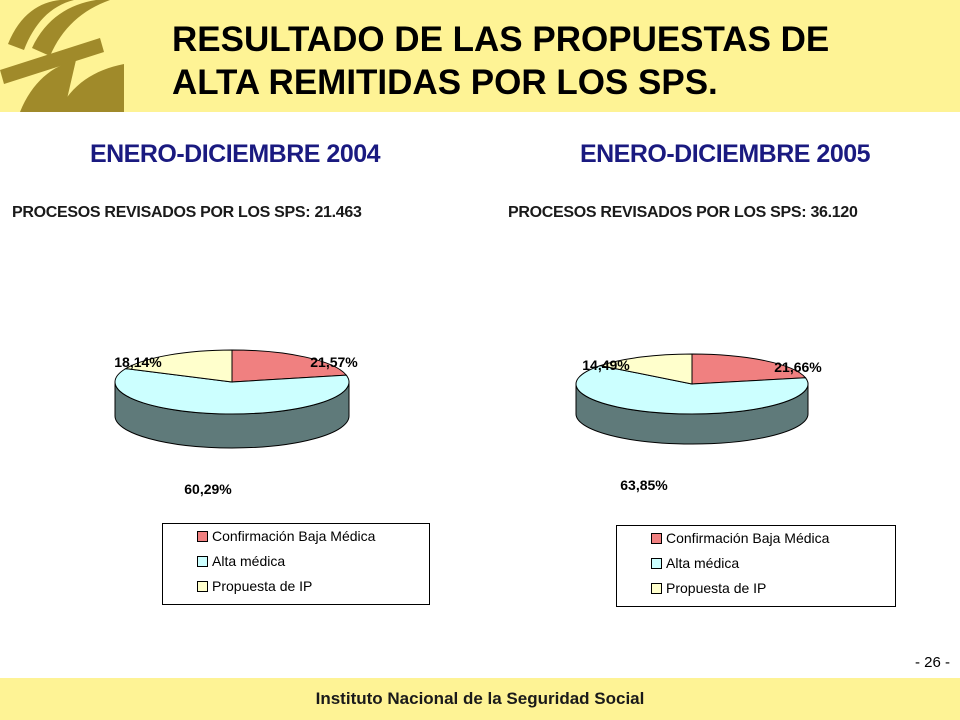 This screenshot has height=720, width=960. Describe the element at coordinates (187, 212) in the screenshot. I see `processed-count-2004: PROCESOS REVISADOS POR LOS SPS: 21.463` at that location.